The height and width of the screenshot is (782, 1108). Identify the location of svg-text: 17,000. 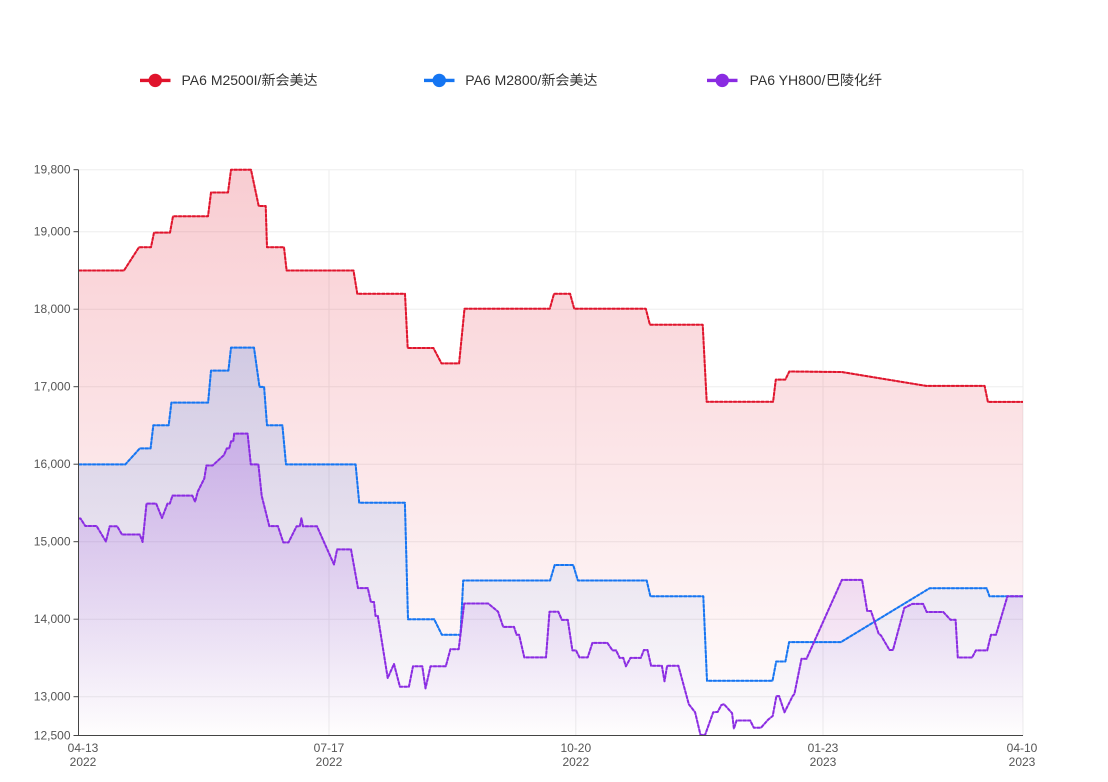
(52, 387).